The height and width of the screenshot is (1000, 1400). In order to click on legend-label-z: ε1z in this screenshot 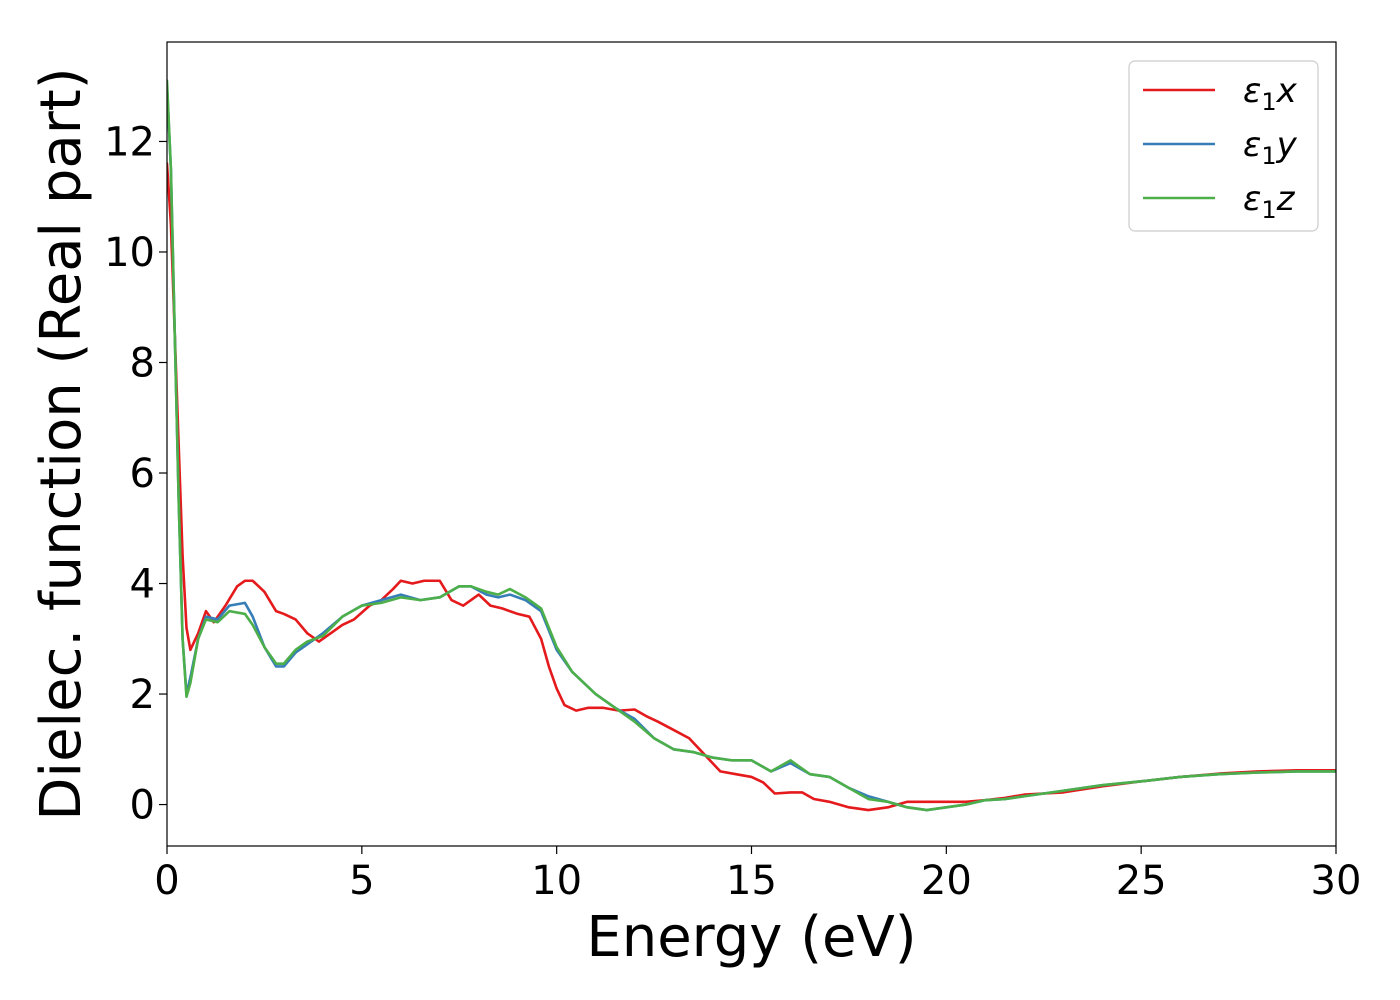, I will do `click(1269, 201)`.